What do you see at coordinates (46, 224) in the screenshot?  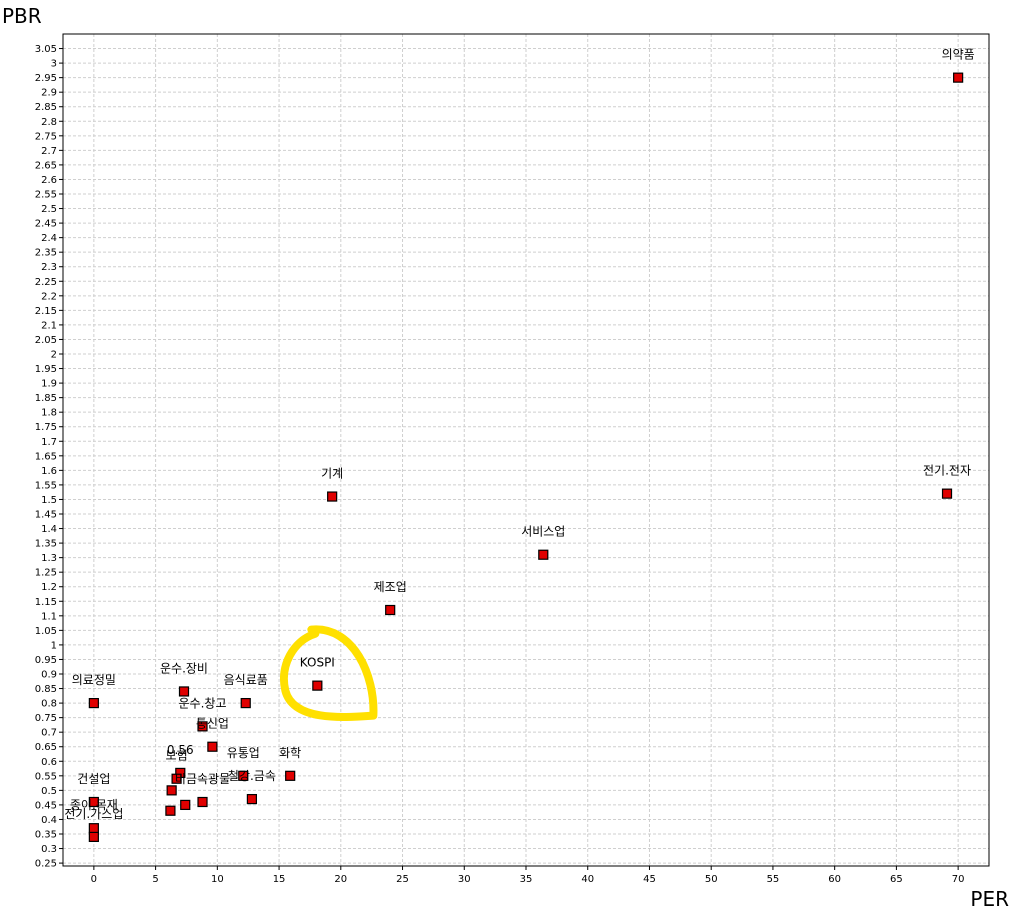 I see `y-tick-label: 2.45` at bounding box center [46, 224].